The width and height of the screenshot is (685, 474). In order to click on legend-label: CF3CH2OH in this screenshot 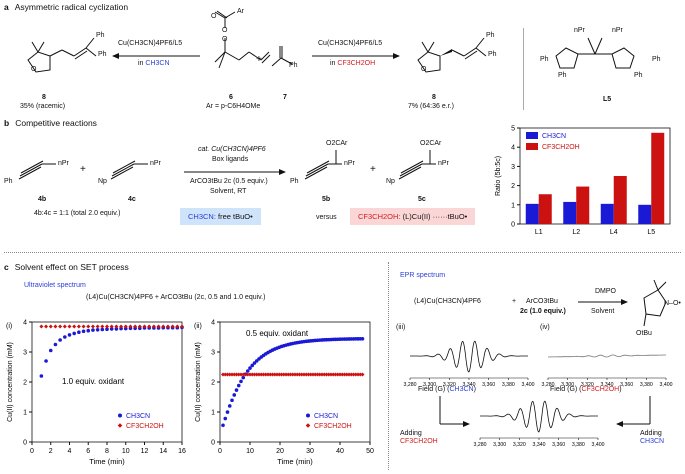, I will do `click(145, 426)`.